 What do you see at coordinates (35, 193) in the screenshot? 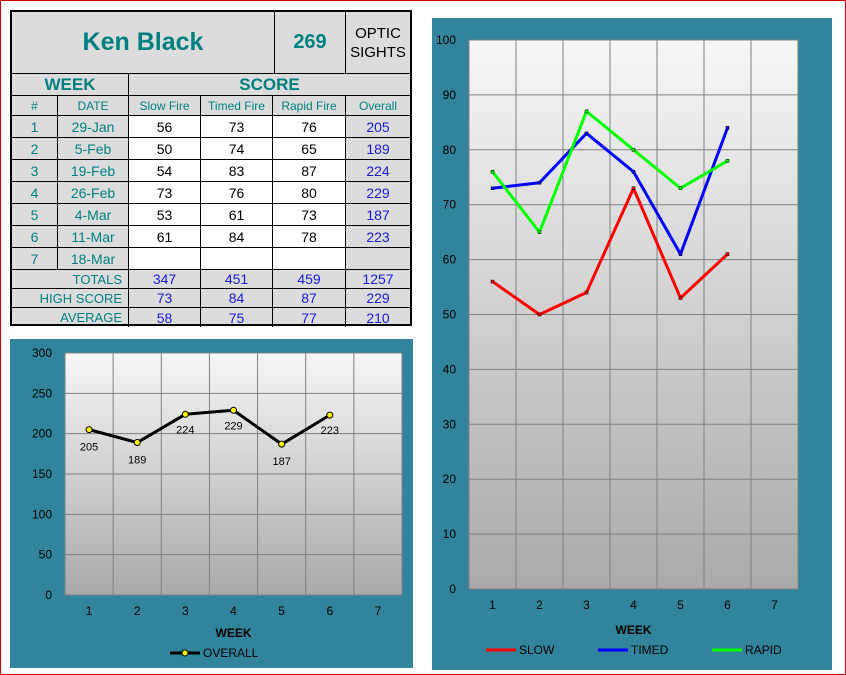
I see `week-number: 4` at bounding box center [35, 193].